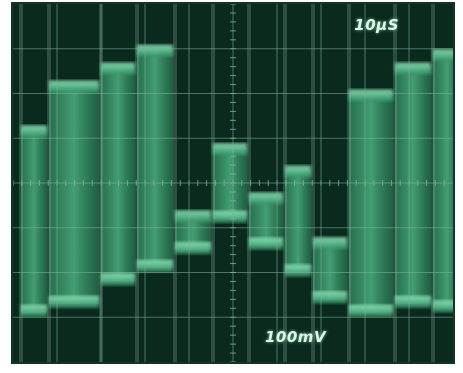 The height and width of the screenshot is (373, 463). Describe the element at coordinates (296, 337) in the screenshot. I see `volts-per-div-label: 100mV` at that location.